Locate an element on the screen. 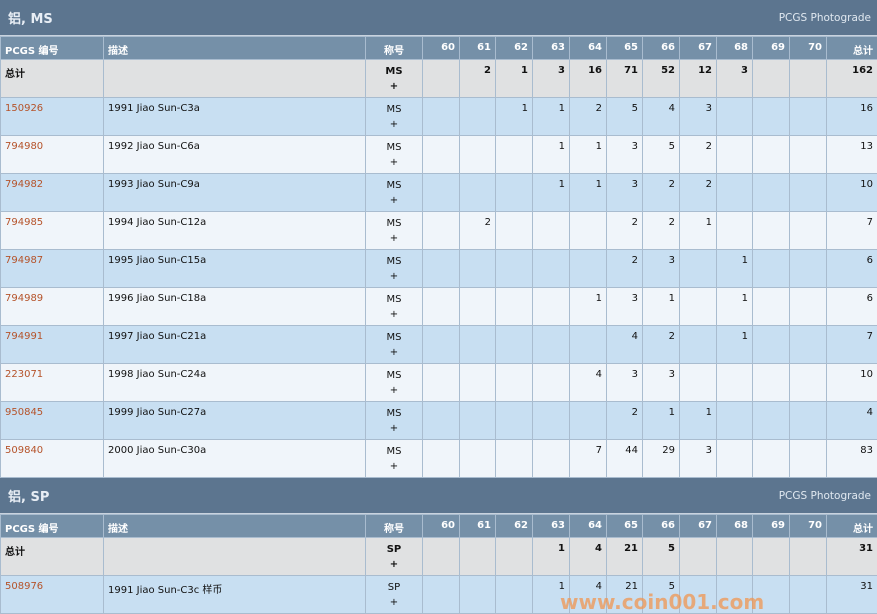 This screenshot has width=877, height=614. row-total: 13 is located at coordinates (852, 155).